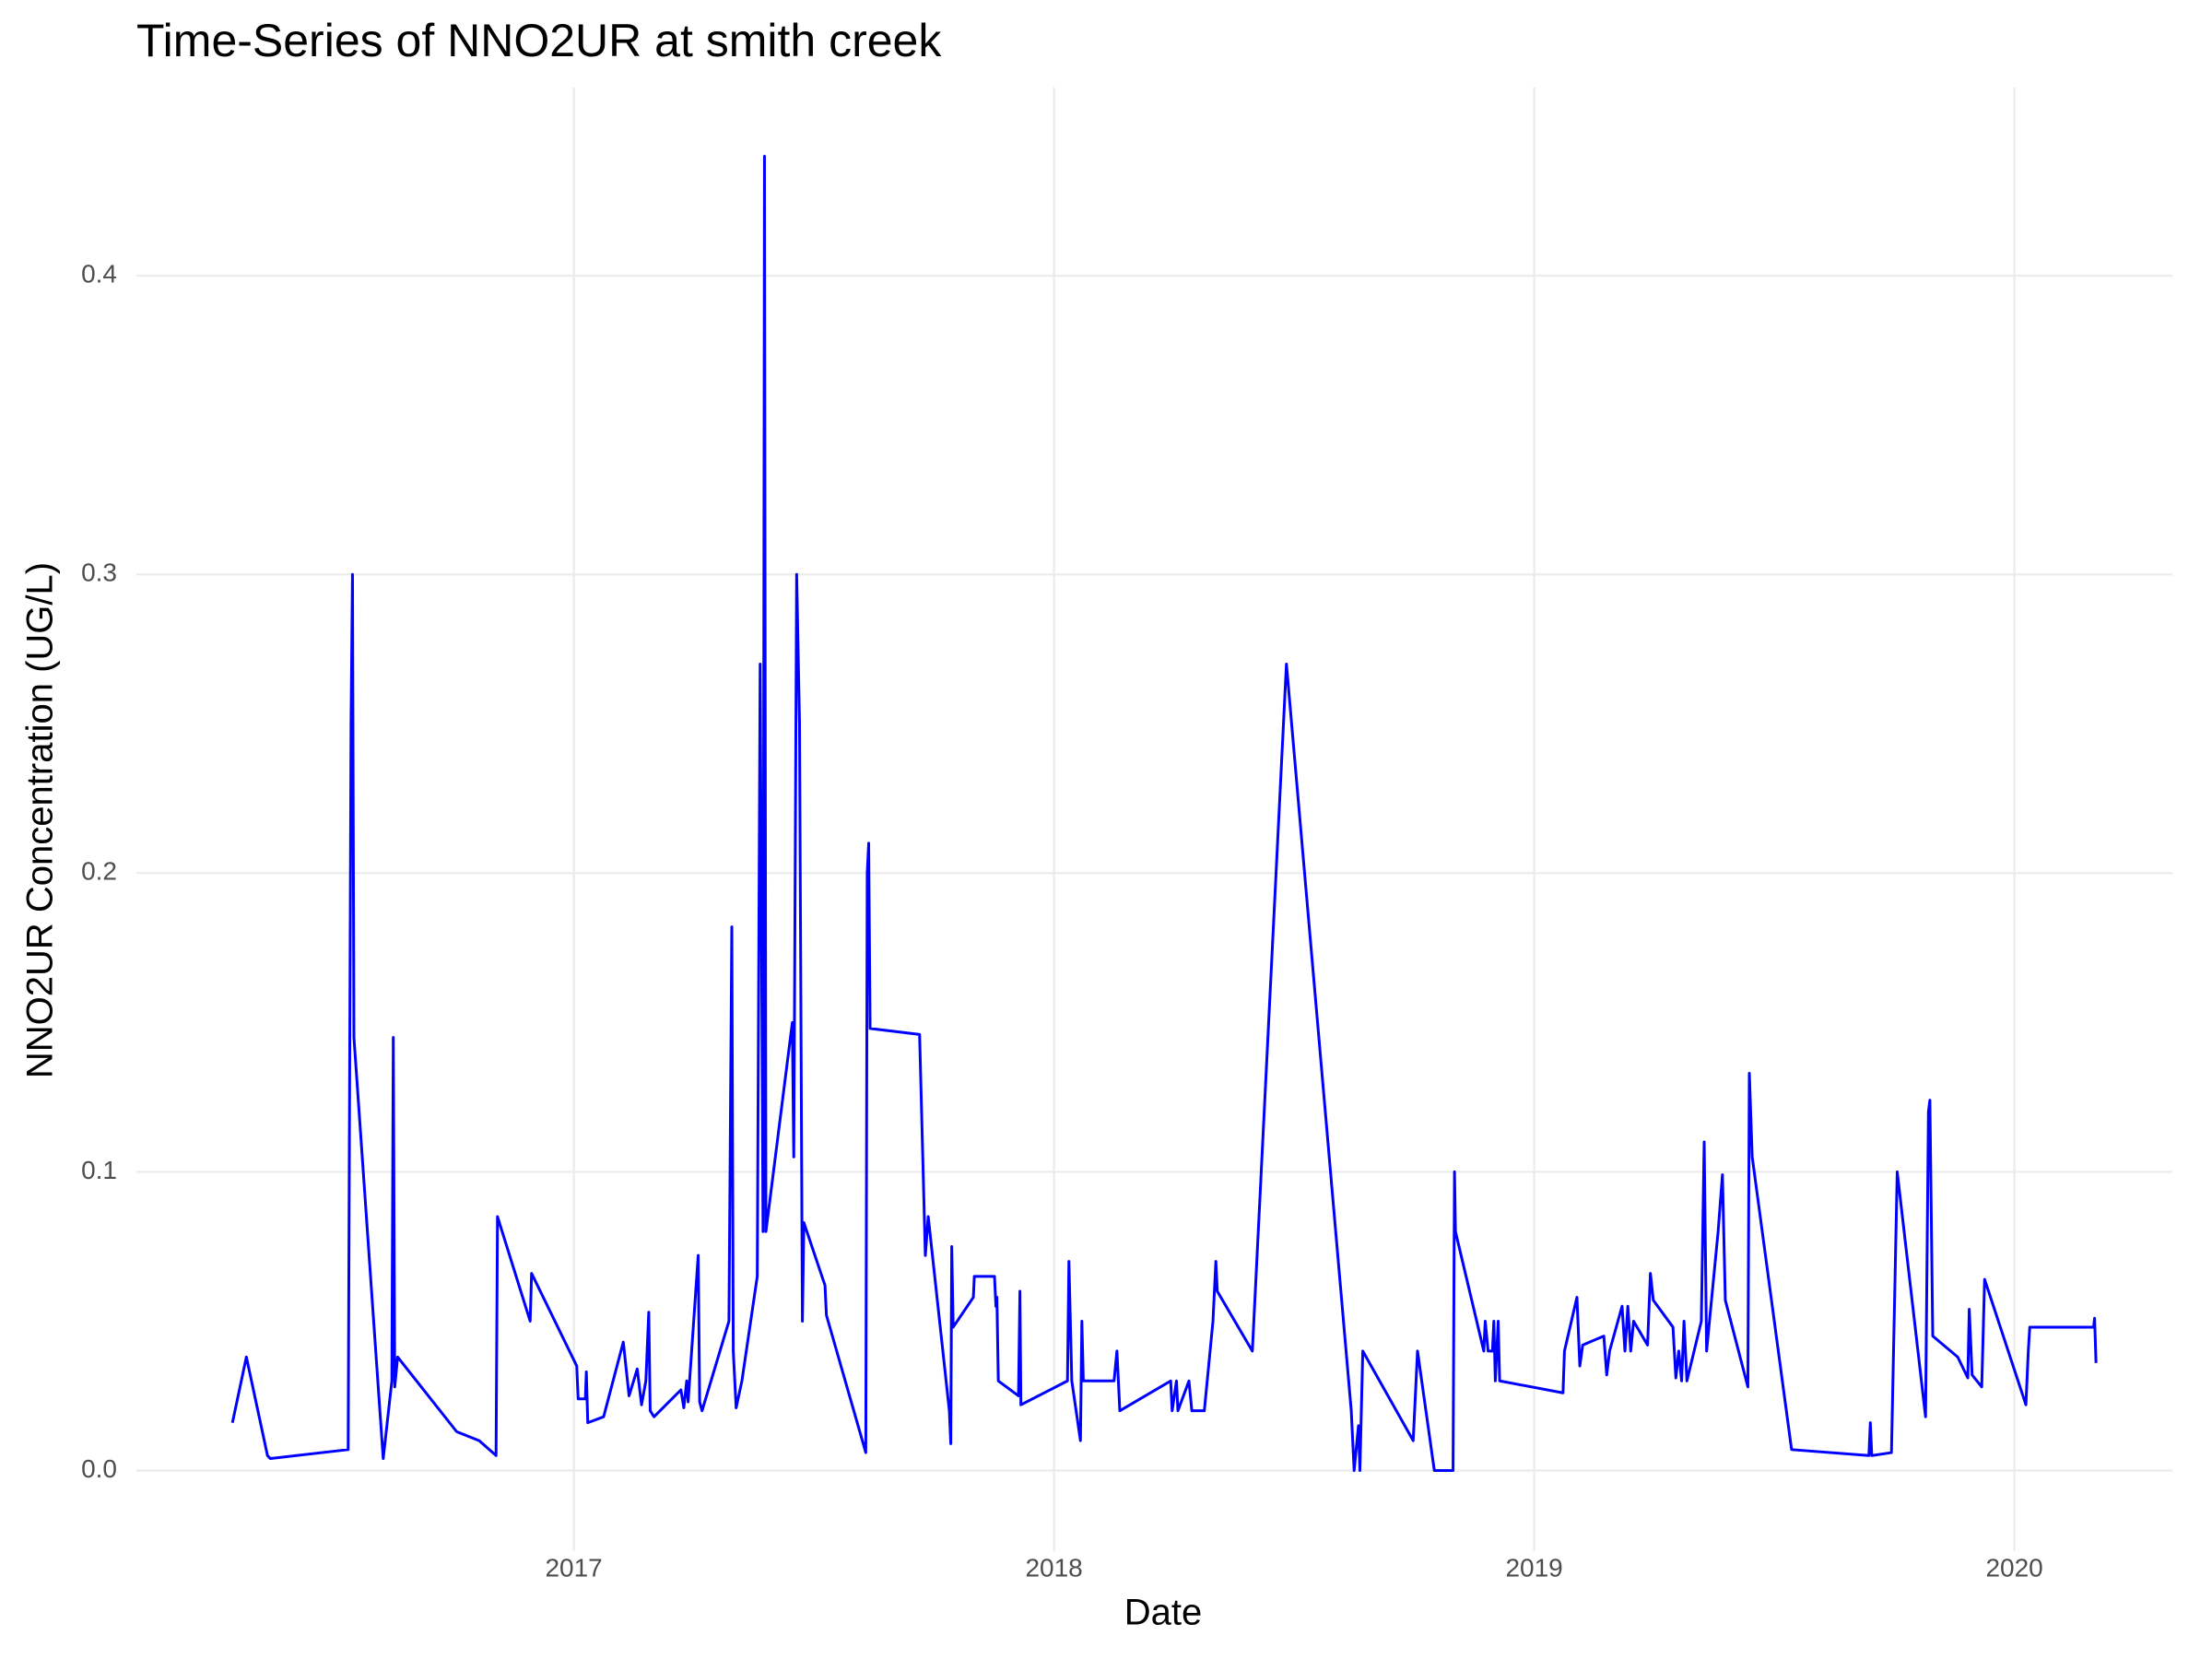  I want to click on y-axis-title: NNO2UR Concentration (UG/L), so click(40, 820).